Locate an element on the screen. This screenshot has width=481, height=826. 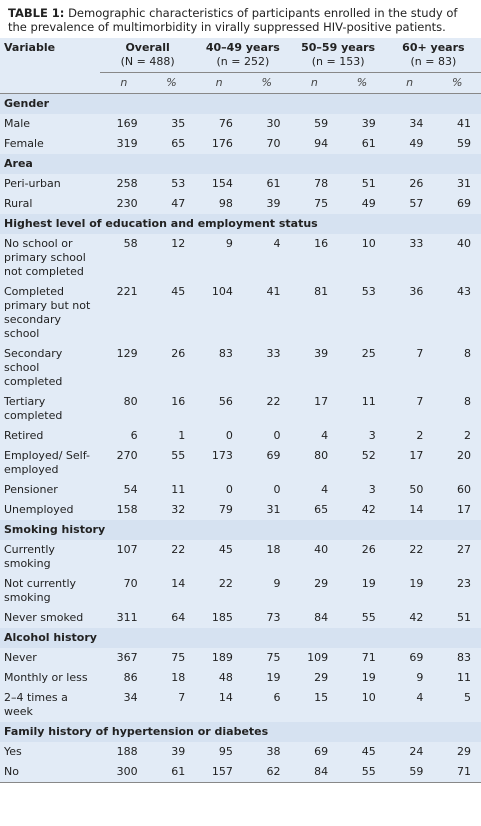
cell: 169 is located at coordinates (127, 123).